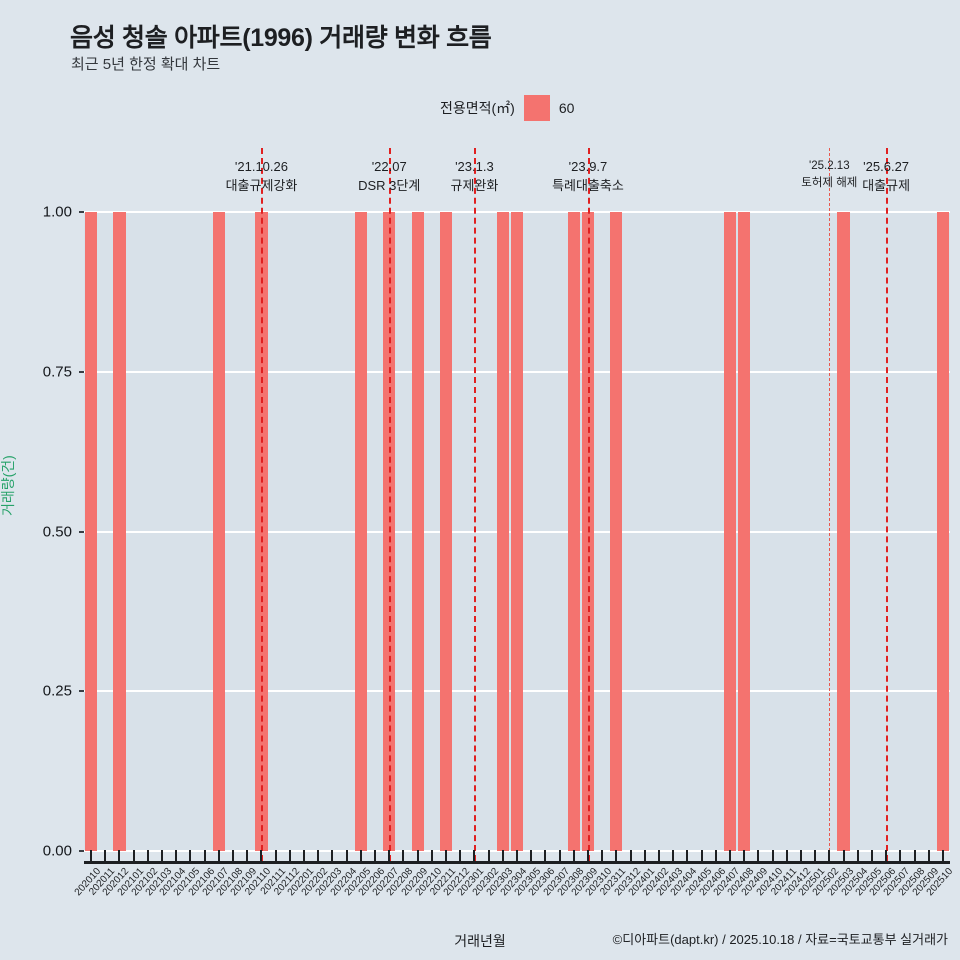  I want to click on annotation-date: '21.10.26, so click(261, 166).